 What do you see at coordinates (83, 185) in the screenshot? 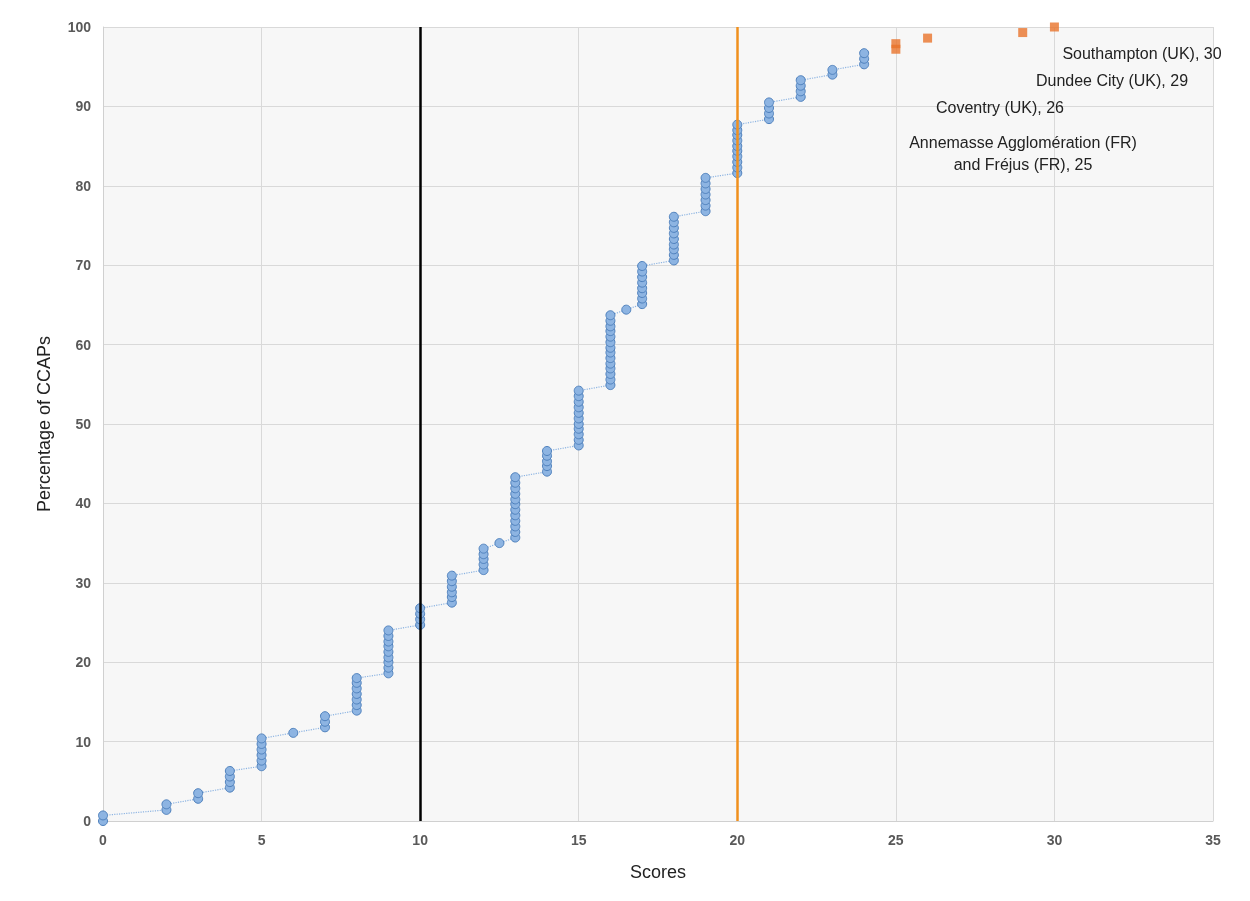
I see `y-tick-label: 80` at bounding box center [83, 185].